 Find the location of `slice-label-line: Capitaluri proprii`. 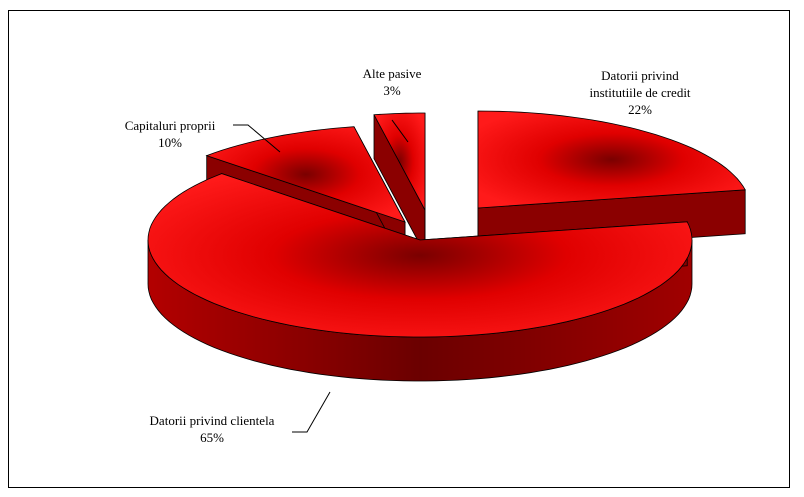

slice-label-line: Capitaluri proprii is located at coordinates (170, 125).